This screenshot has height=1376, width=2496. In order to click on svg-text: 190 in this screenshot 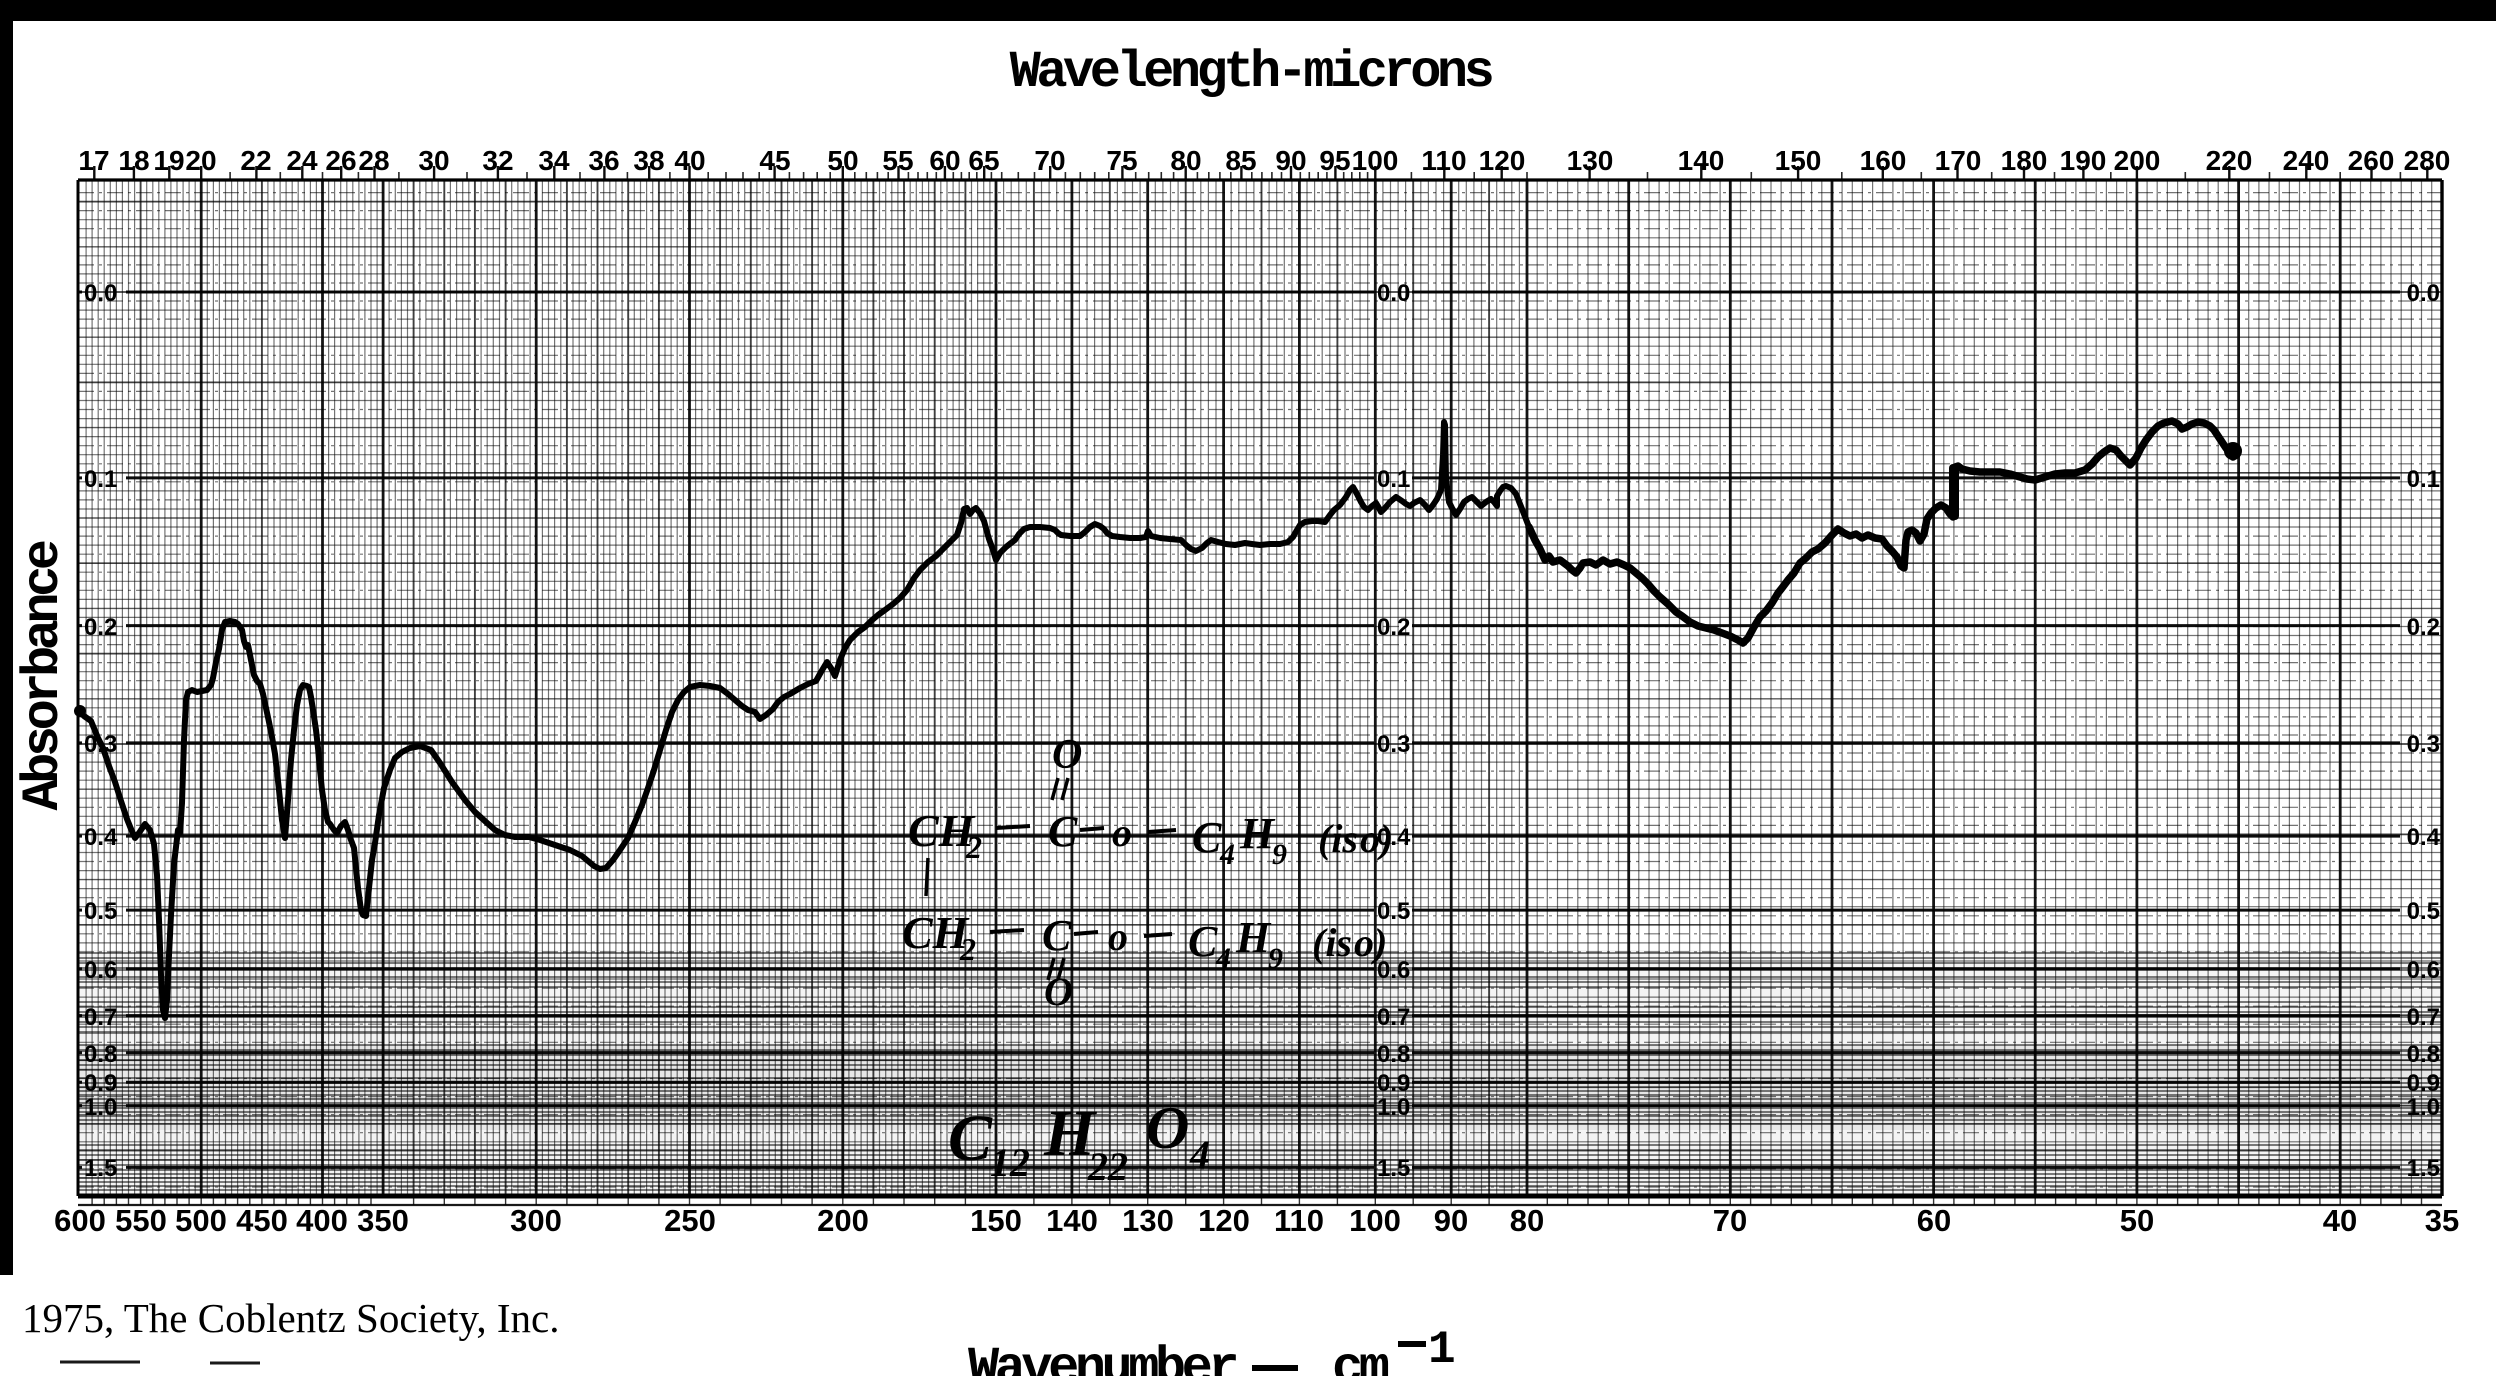, I will do `click(2083, 160)`.